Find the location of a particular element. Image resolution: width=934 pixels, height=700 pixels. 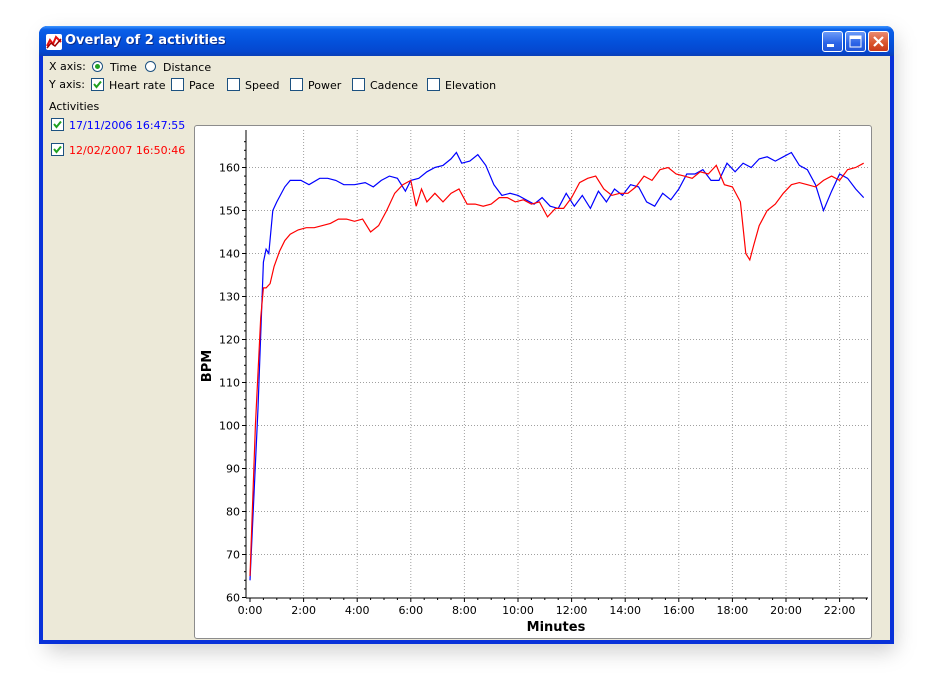

y-axis-elevation-label: Elevation is located at coordinates (471, 85).